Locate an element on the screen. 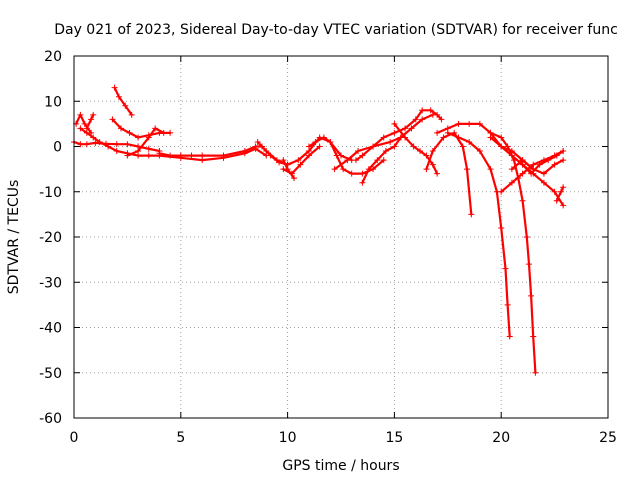  y-tick-label: -10 is located at coordinates (50, 193).